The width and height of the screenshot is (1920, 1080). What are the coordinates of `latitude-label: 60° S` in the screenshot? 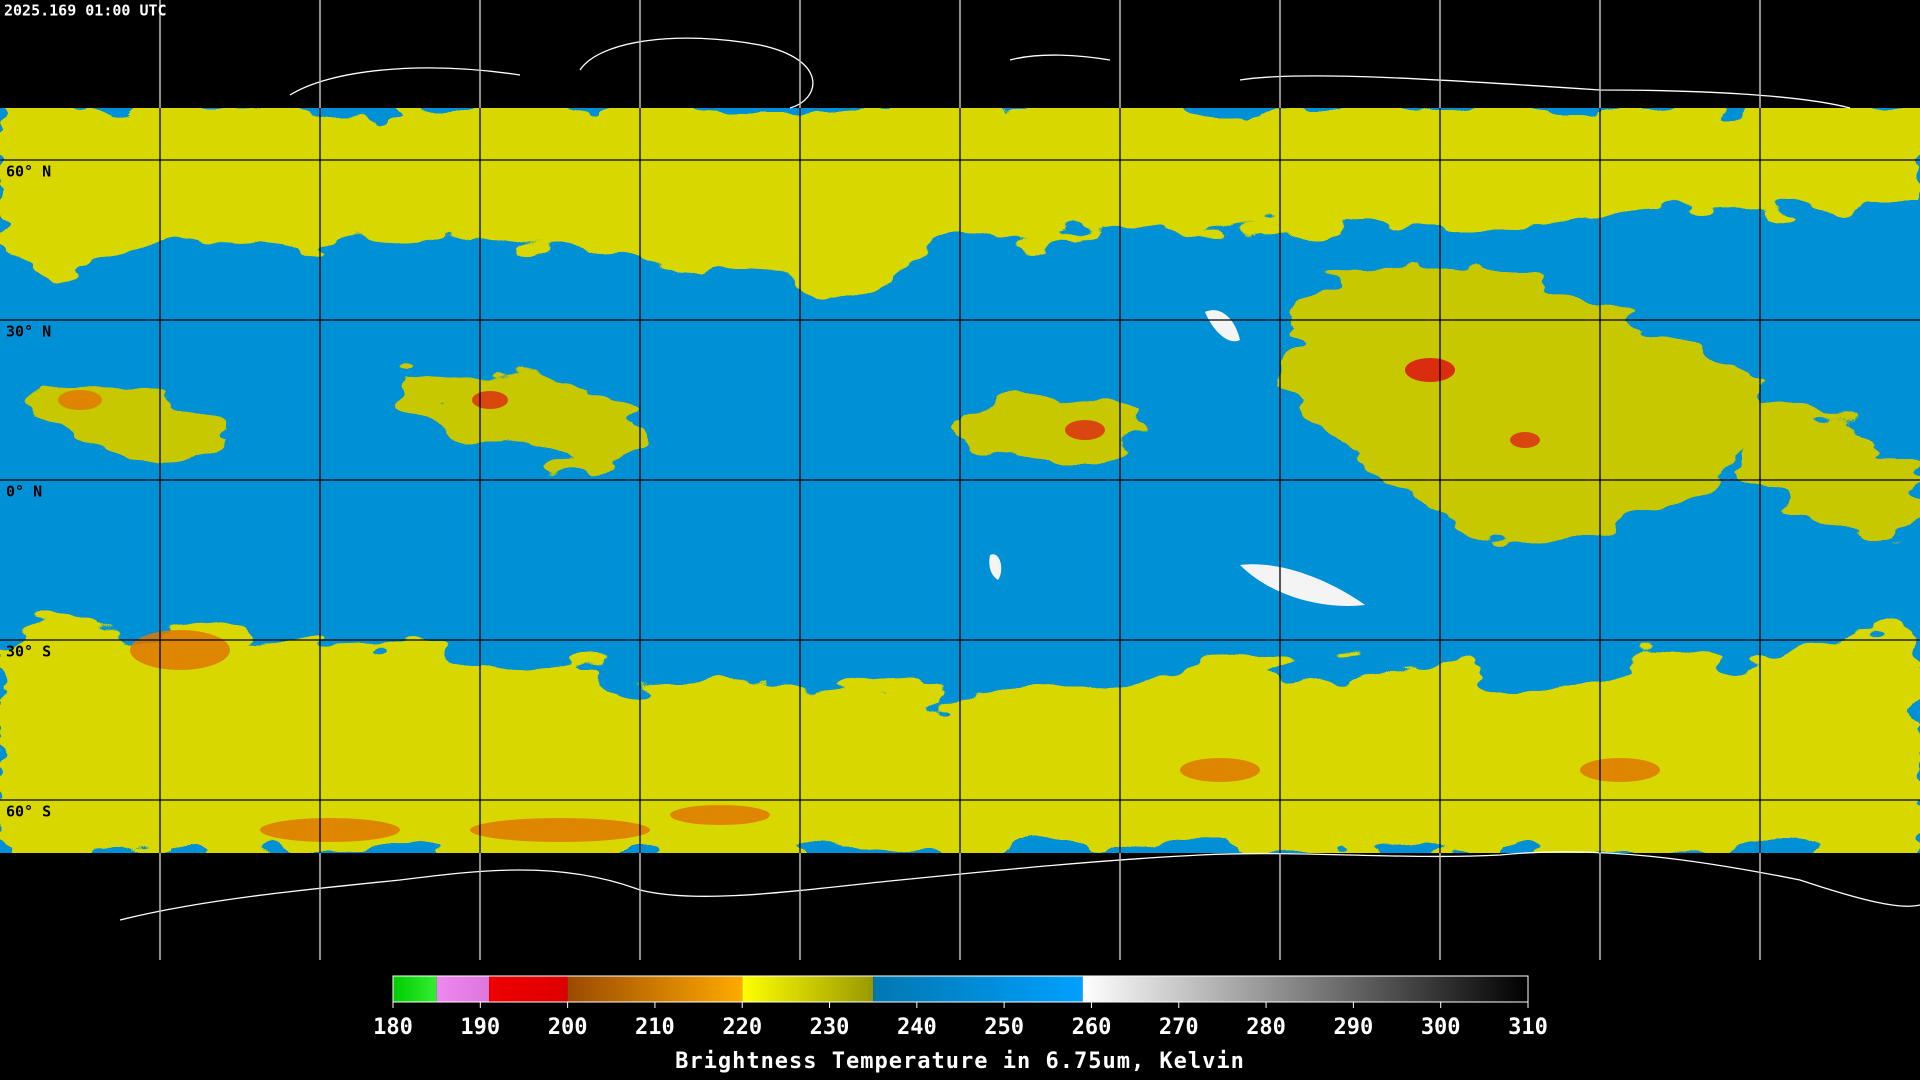 It's located at (28, 812).